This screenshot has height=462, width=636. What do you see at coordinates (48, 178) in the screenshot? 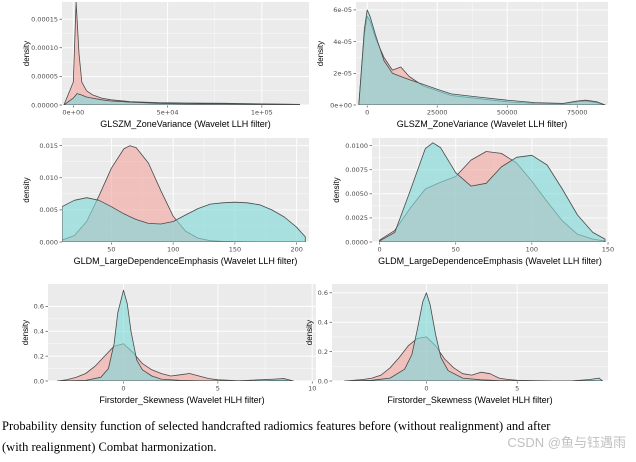
I see `y-tick-label: 0.010` at bounding box center [48, 178].